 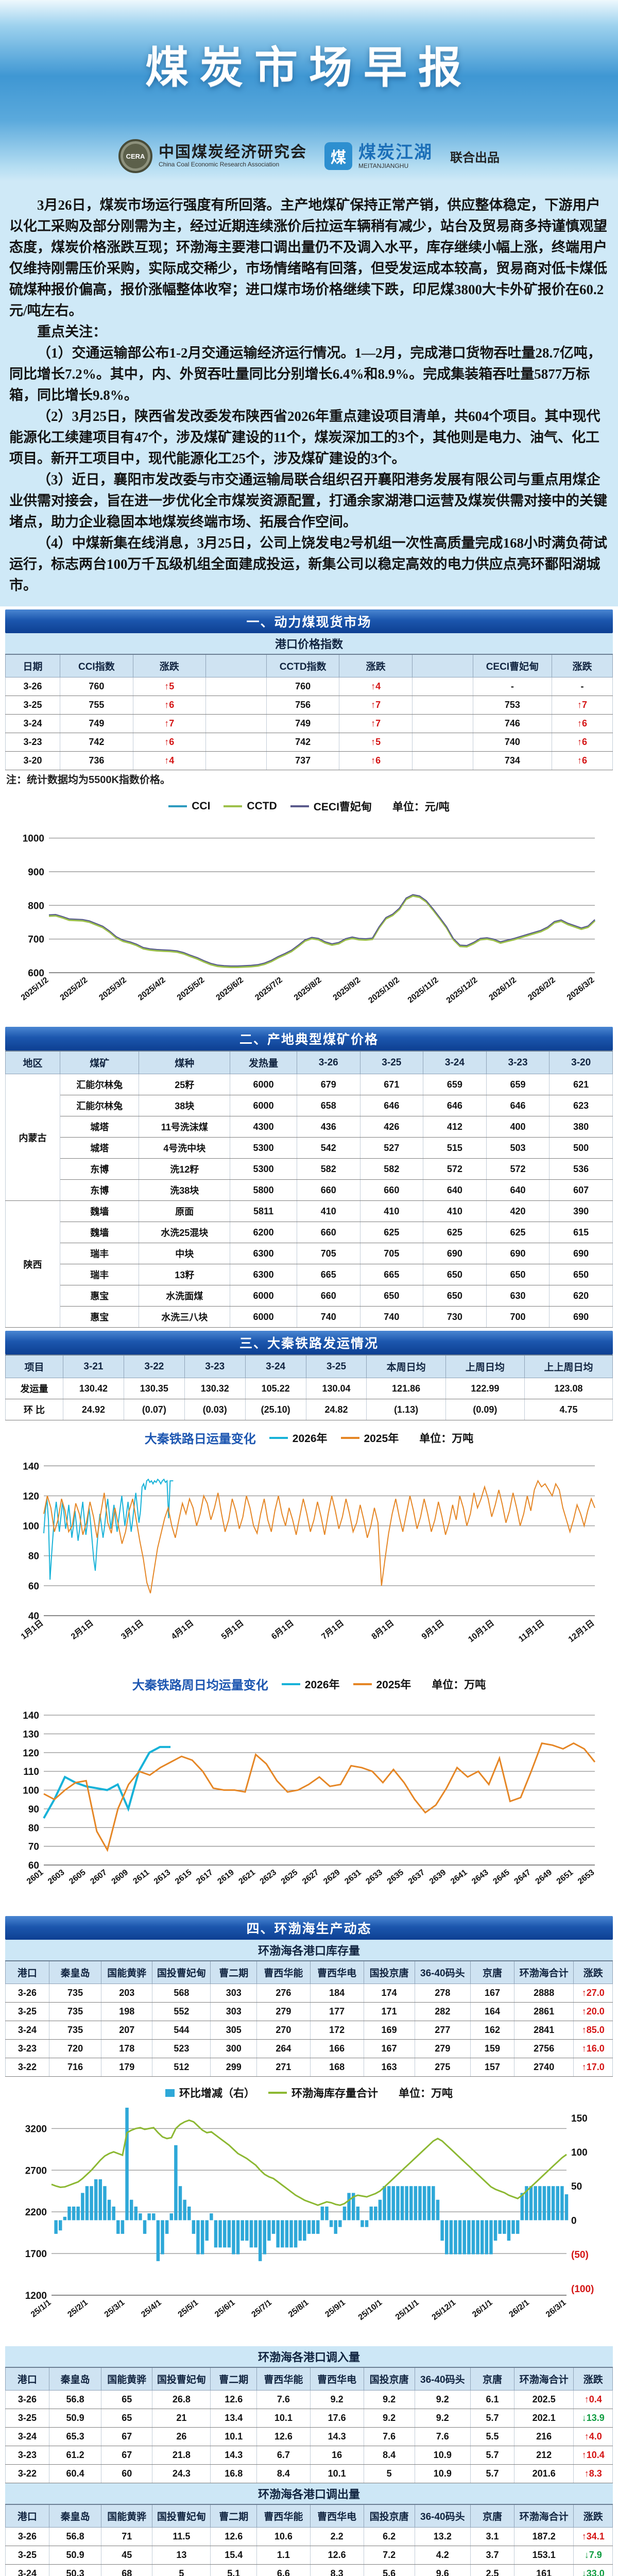 I want to click on table-cell: ↑4.0, so click(x=593, y=2436).